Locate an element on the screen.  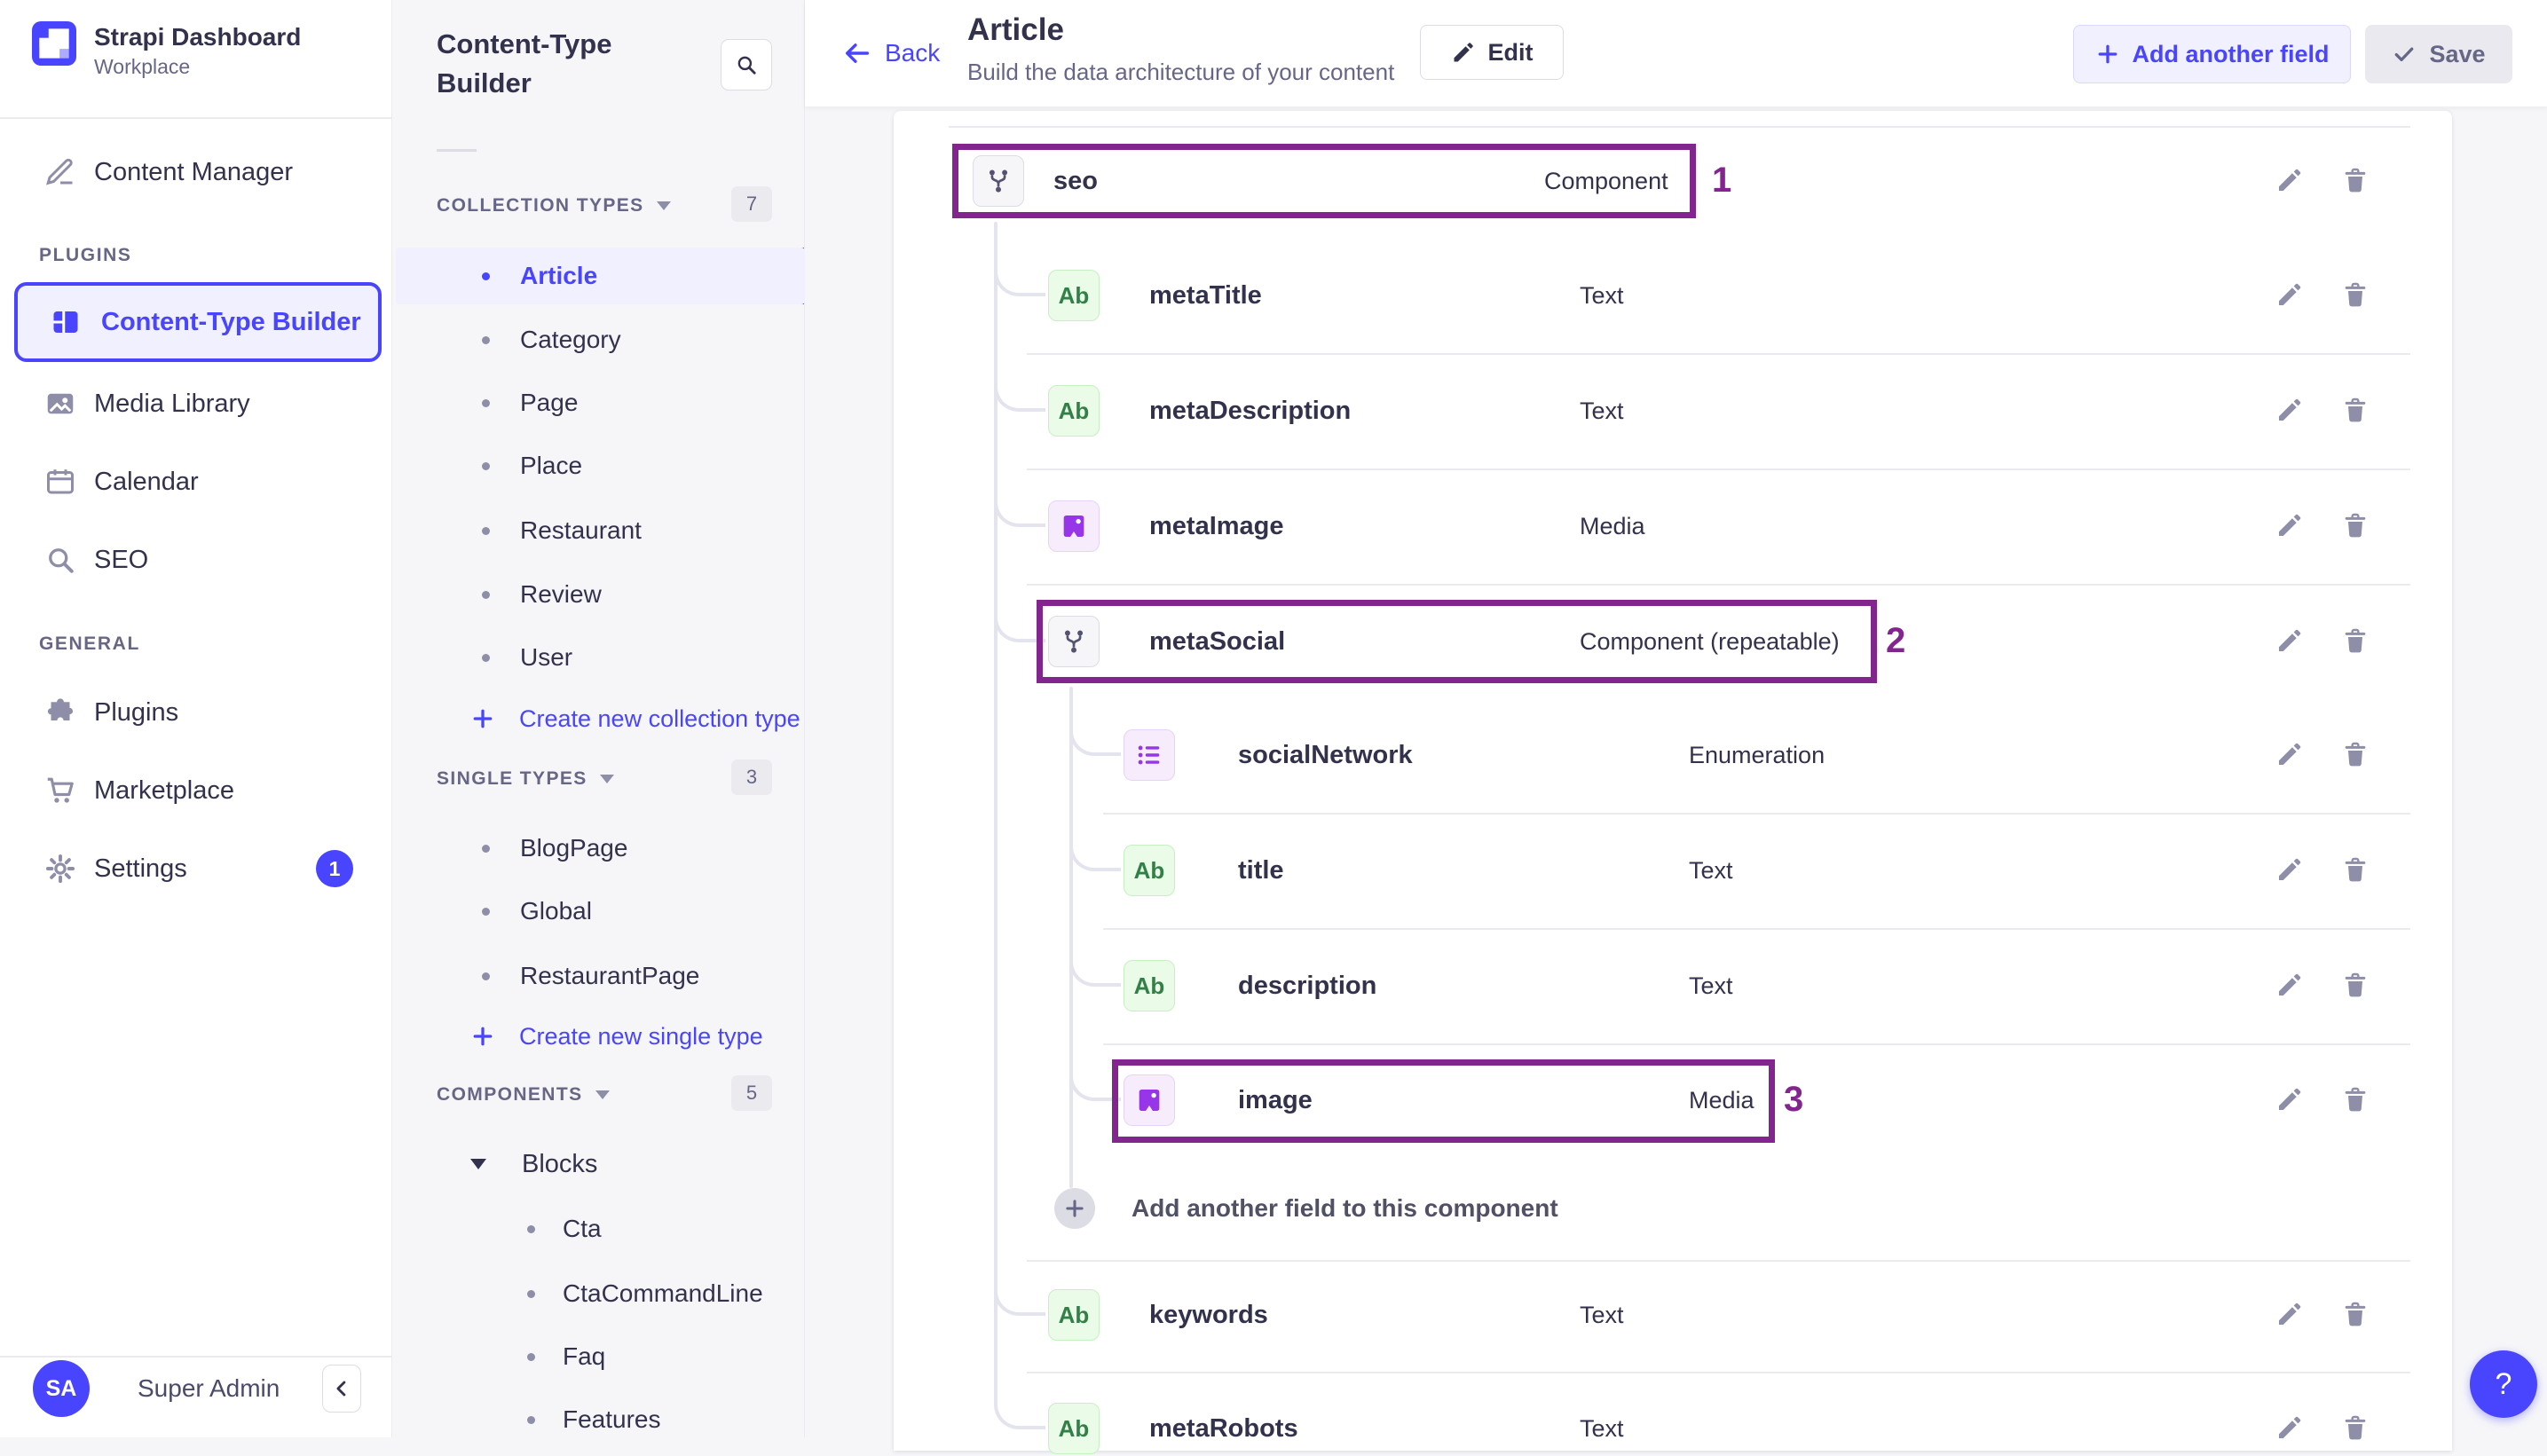
single-type-global: Global is located at coordinates (598, 911).